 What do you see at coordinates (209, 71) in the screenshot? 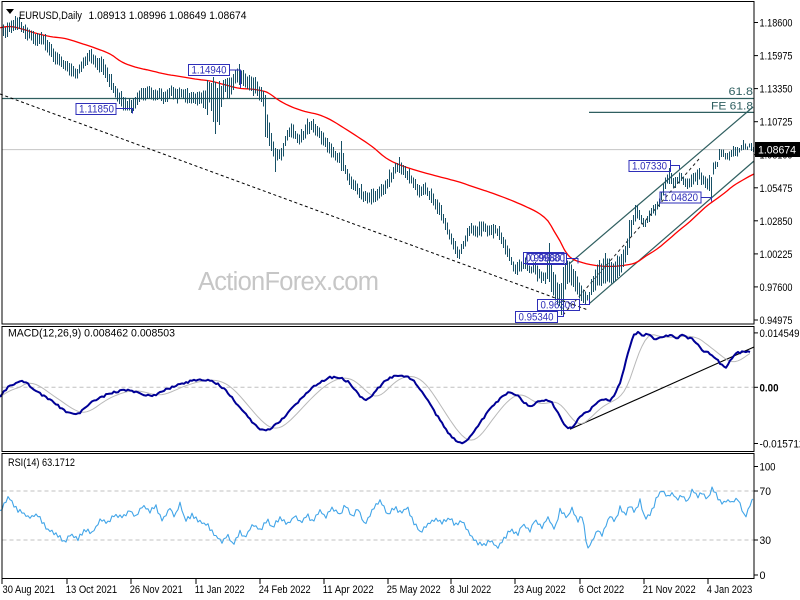
I see `svg-text: 1.14940` at bounding box center [209, 71].